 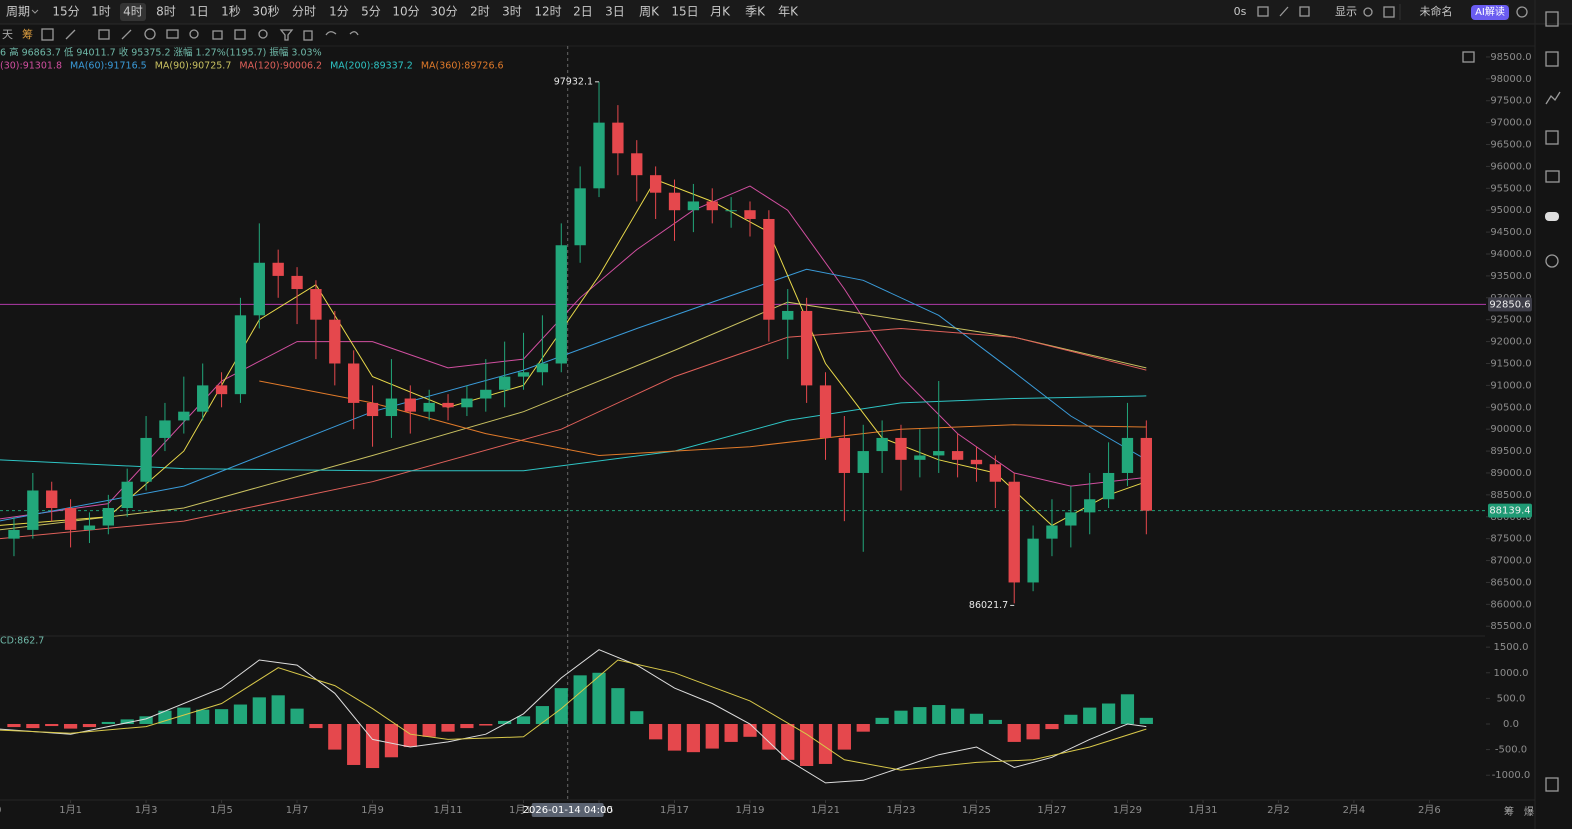 I want to click on y-tick-label: 86500.0, so click(x=1510, y=582).